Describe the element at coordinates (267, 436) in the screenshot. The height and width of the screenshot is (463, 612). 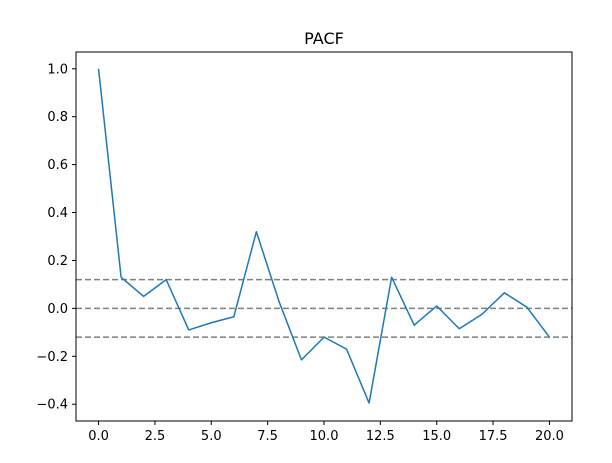
I see `x-tick-label: 7.5` at that location.